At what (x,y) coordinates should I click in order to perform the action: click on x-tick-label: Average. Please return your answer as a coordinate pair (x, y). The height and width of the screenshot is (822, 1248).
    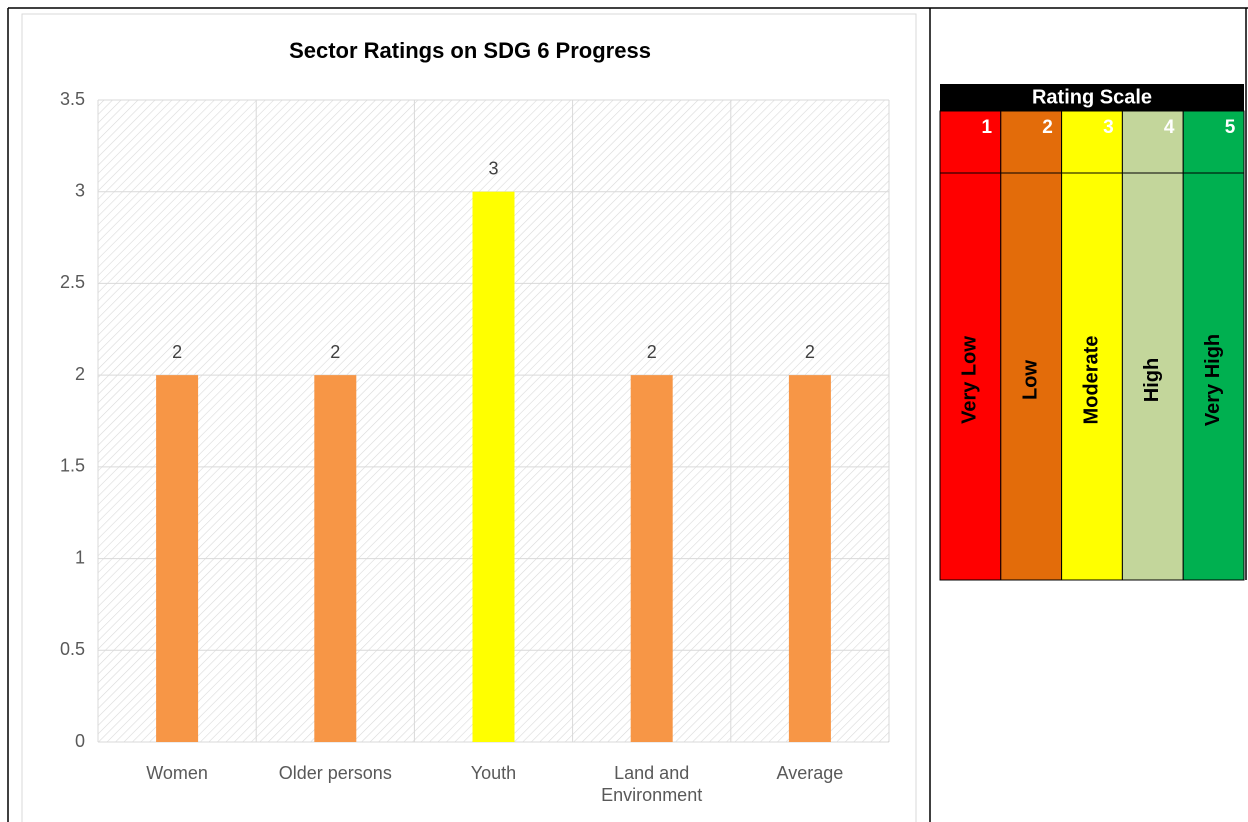
    Looking at the image, I should click on (810, 773).